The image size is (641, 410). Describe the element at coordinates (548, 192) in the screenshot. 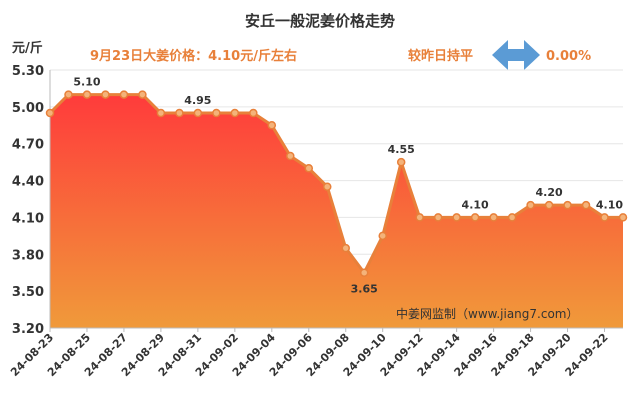

I see `data-label: 4.20` at that location.